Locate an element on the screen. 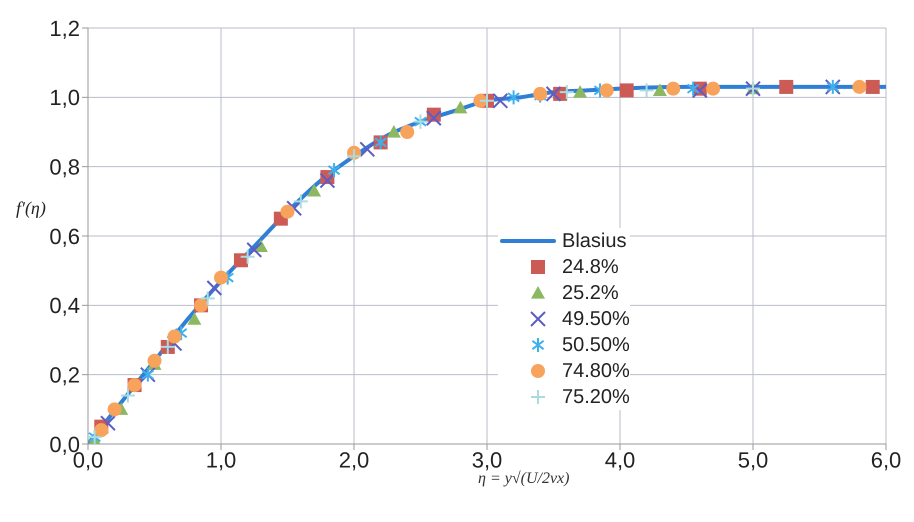 The width and height of the screenshot is (914, 522). y-tick-label: 0,8 is located at coordinates (64, 167).